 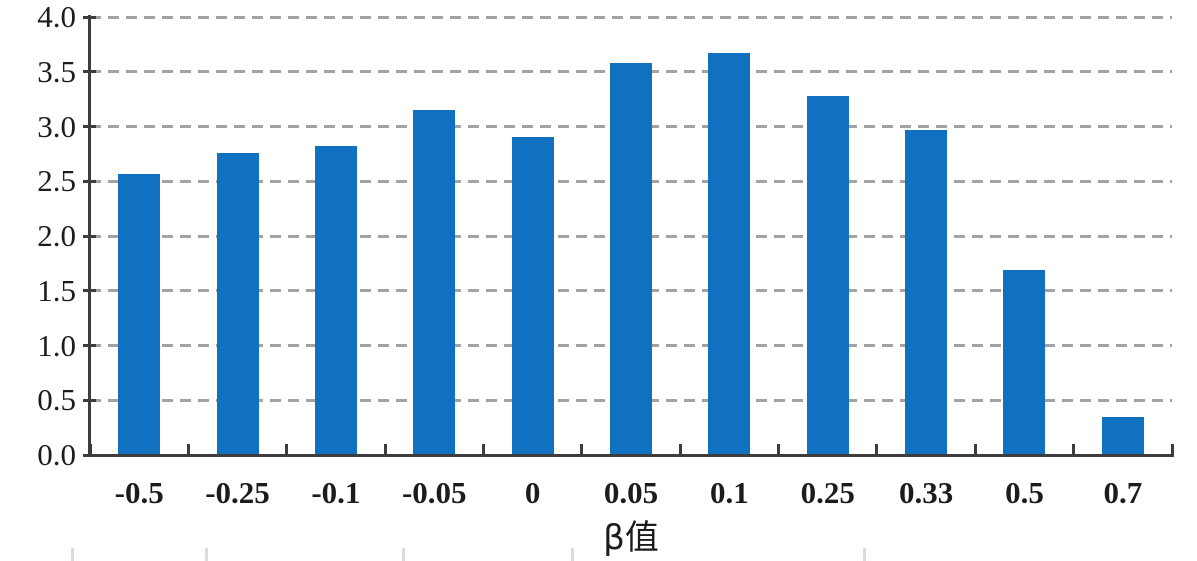 I want to click on bar-0.33, so click(x=926, y=292).